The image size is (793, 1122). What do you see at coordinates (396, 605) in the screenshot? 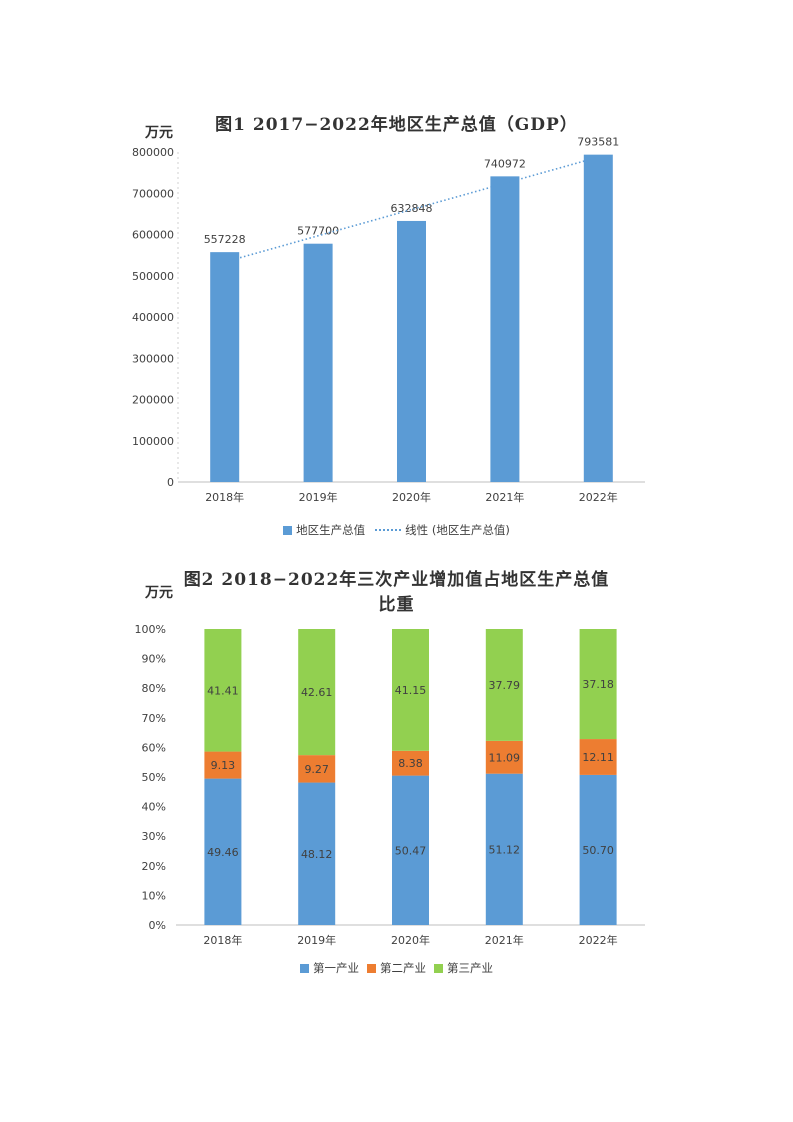
I see `chart2-title-line2: 比重` at bounding box center [396, 605].